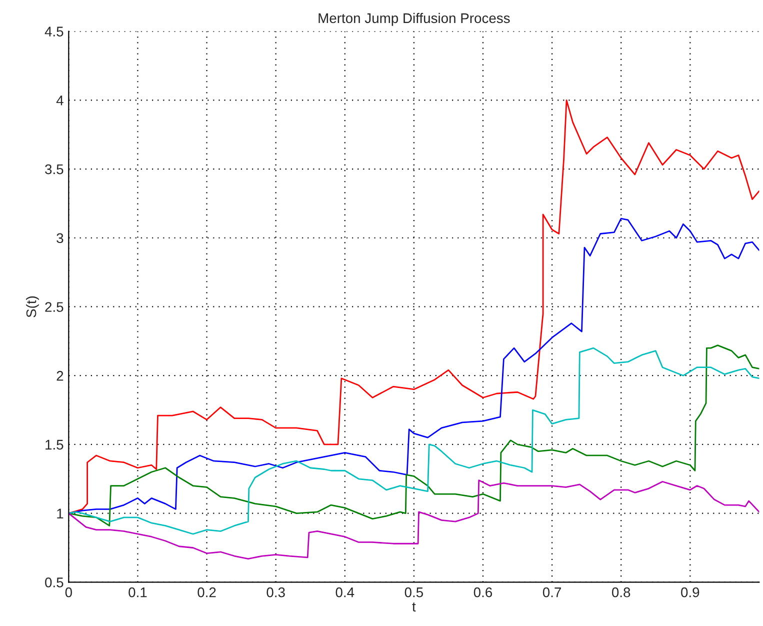 The height and width of the screenshot is (626, 763). Describe the element at coordinates (414, 607) in the screenshot. I see `x-axis-title: t` at that location.